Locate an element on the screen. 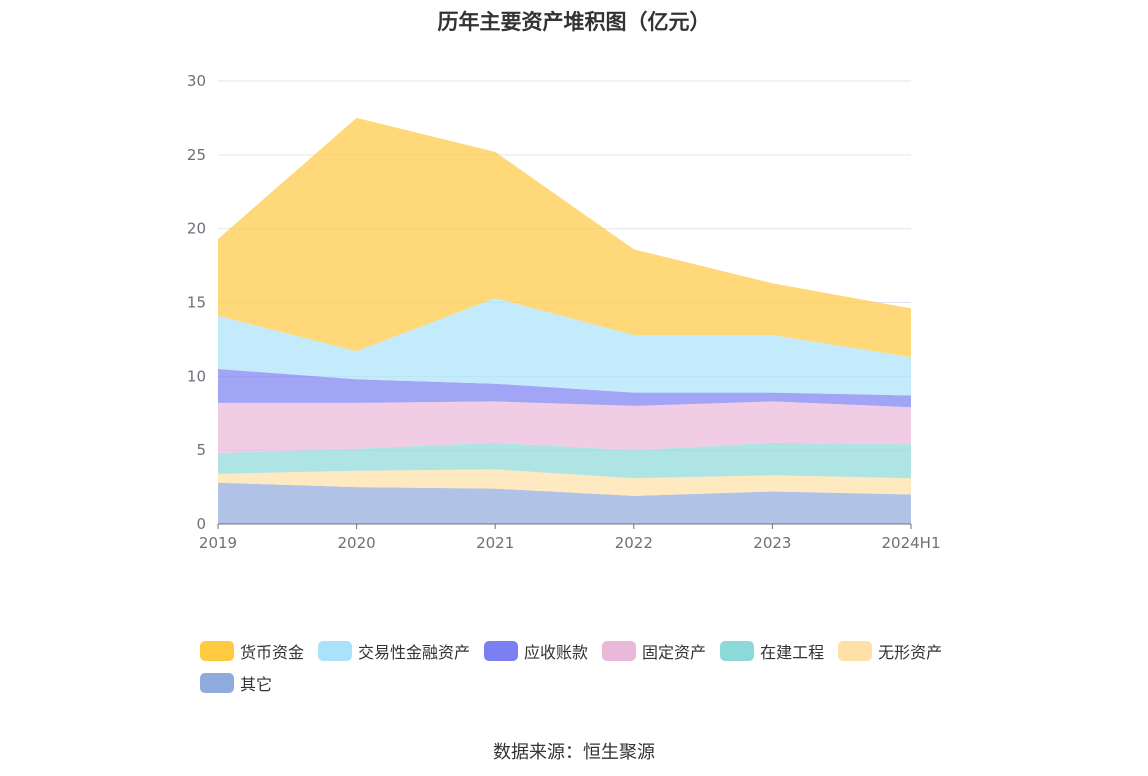 This screenshot has height=776, width=1148. legend-label: 交易性金融资产 is located at coordinates (414, 652).